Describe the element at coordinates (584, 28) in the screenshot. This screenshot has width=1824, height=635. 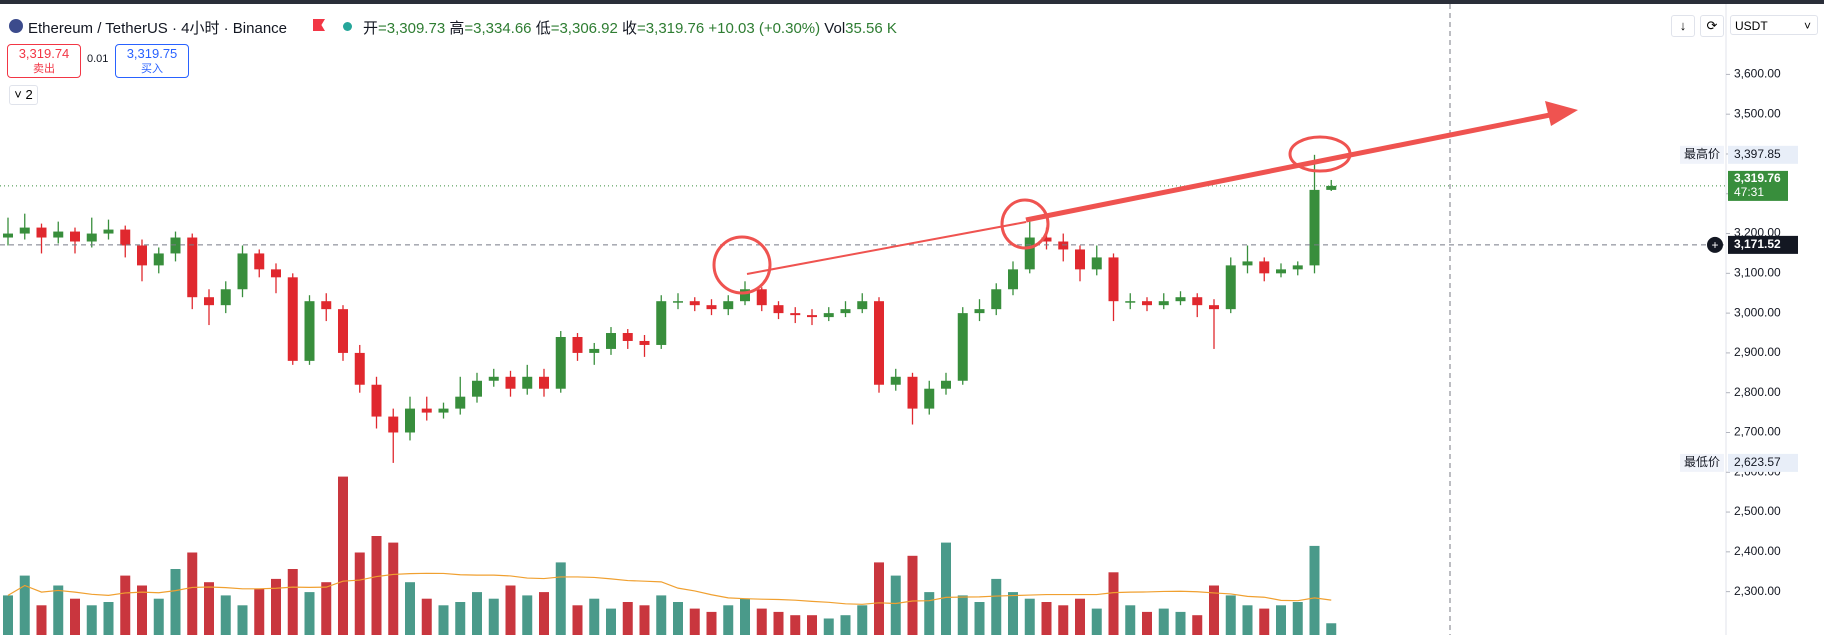
I see `value: =3,306.92` at that location.